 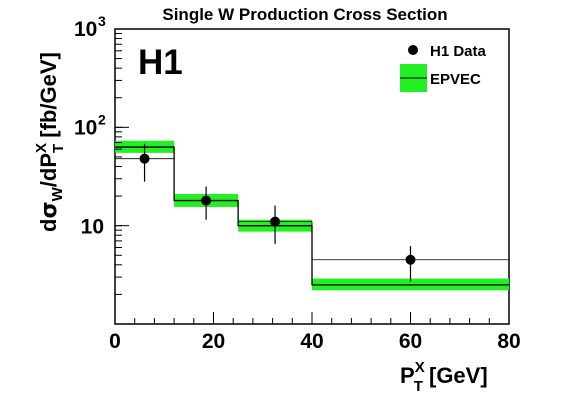 I want to click on legend-label-epvec: EPVEC, so click(x=455, y=79).